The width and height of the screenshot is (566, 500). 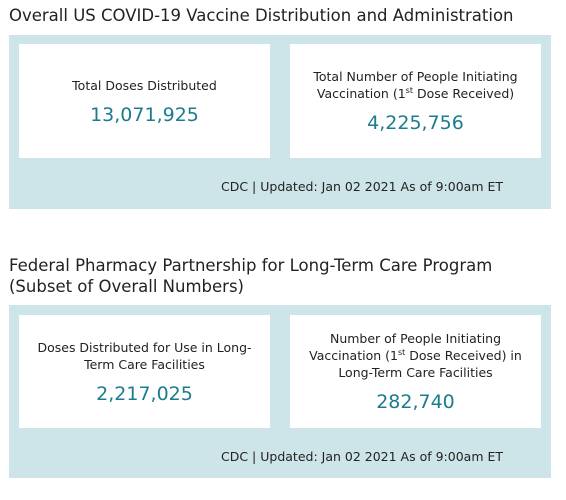 What do you see at coordinates (415, 123) in the screenshot?
I see `card-value: 4,225,756` at bounding box center [415, 123].